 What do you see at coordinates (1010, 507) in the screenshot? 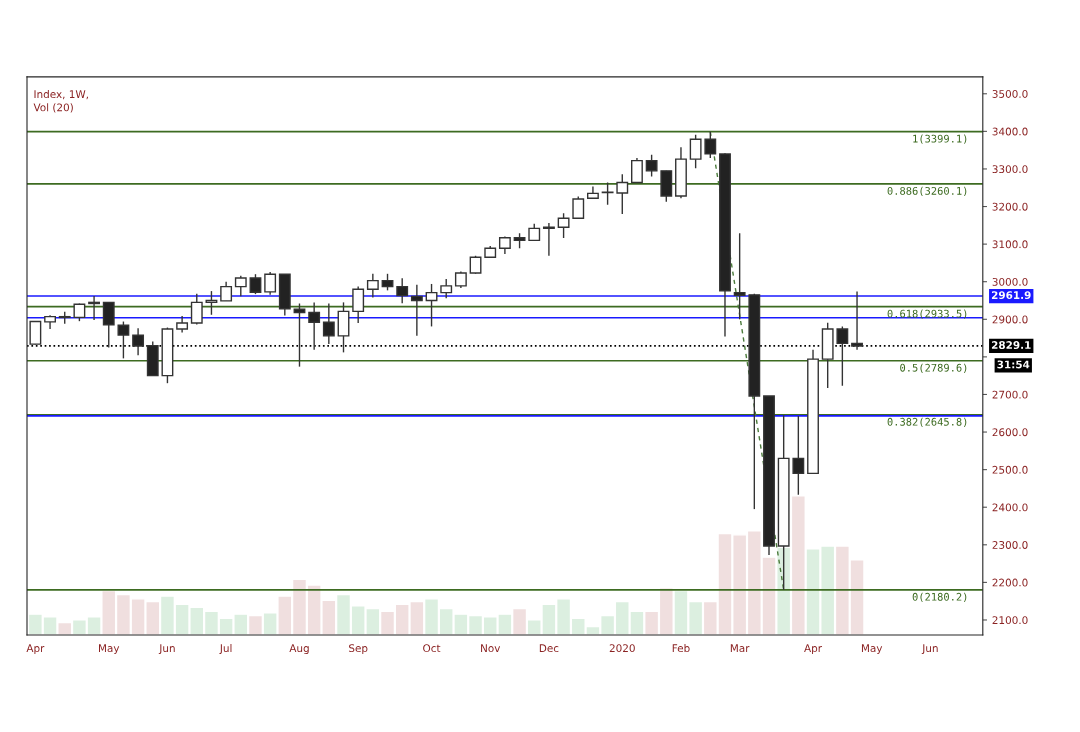
I see `y-tick-label: 2400.0` at bounding box center [1010, 507].